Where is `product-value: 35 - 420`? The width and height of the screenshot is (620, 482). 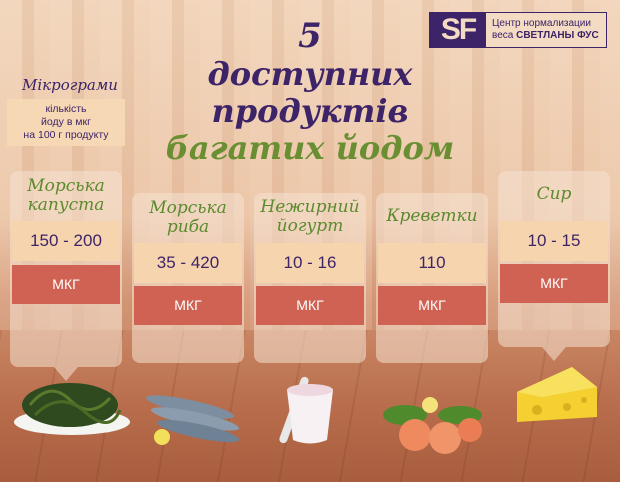 product-value: 35 - 420 is located at coordinates (188, 263).